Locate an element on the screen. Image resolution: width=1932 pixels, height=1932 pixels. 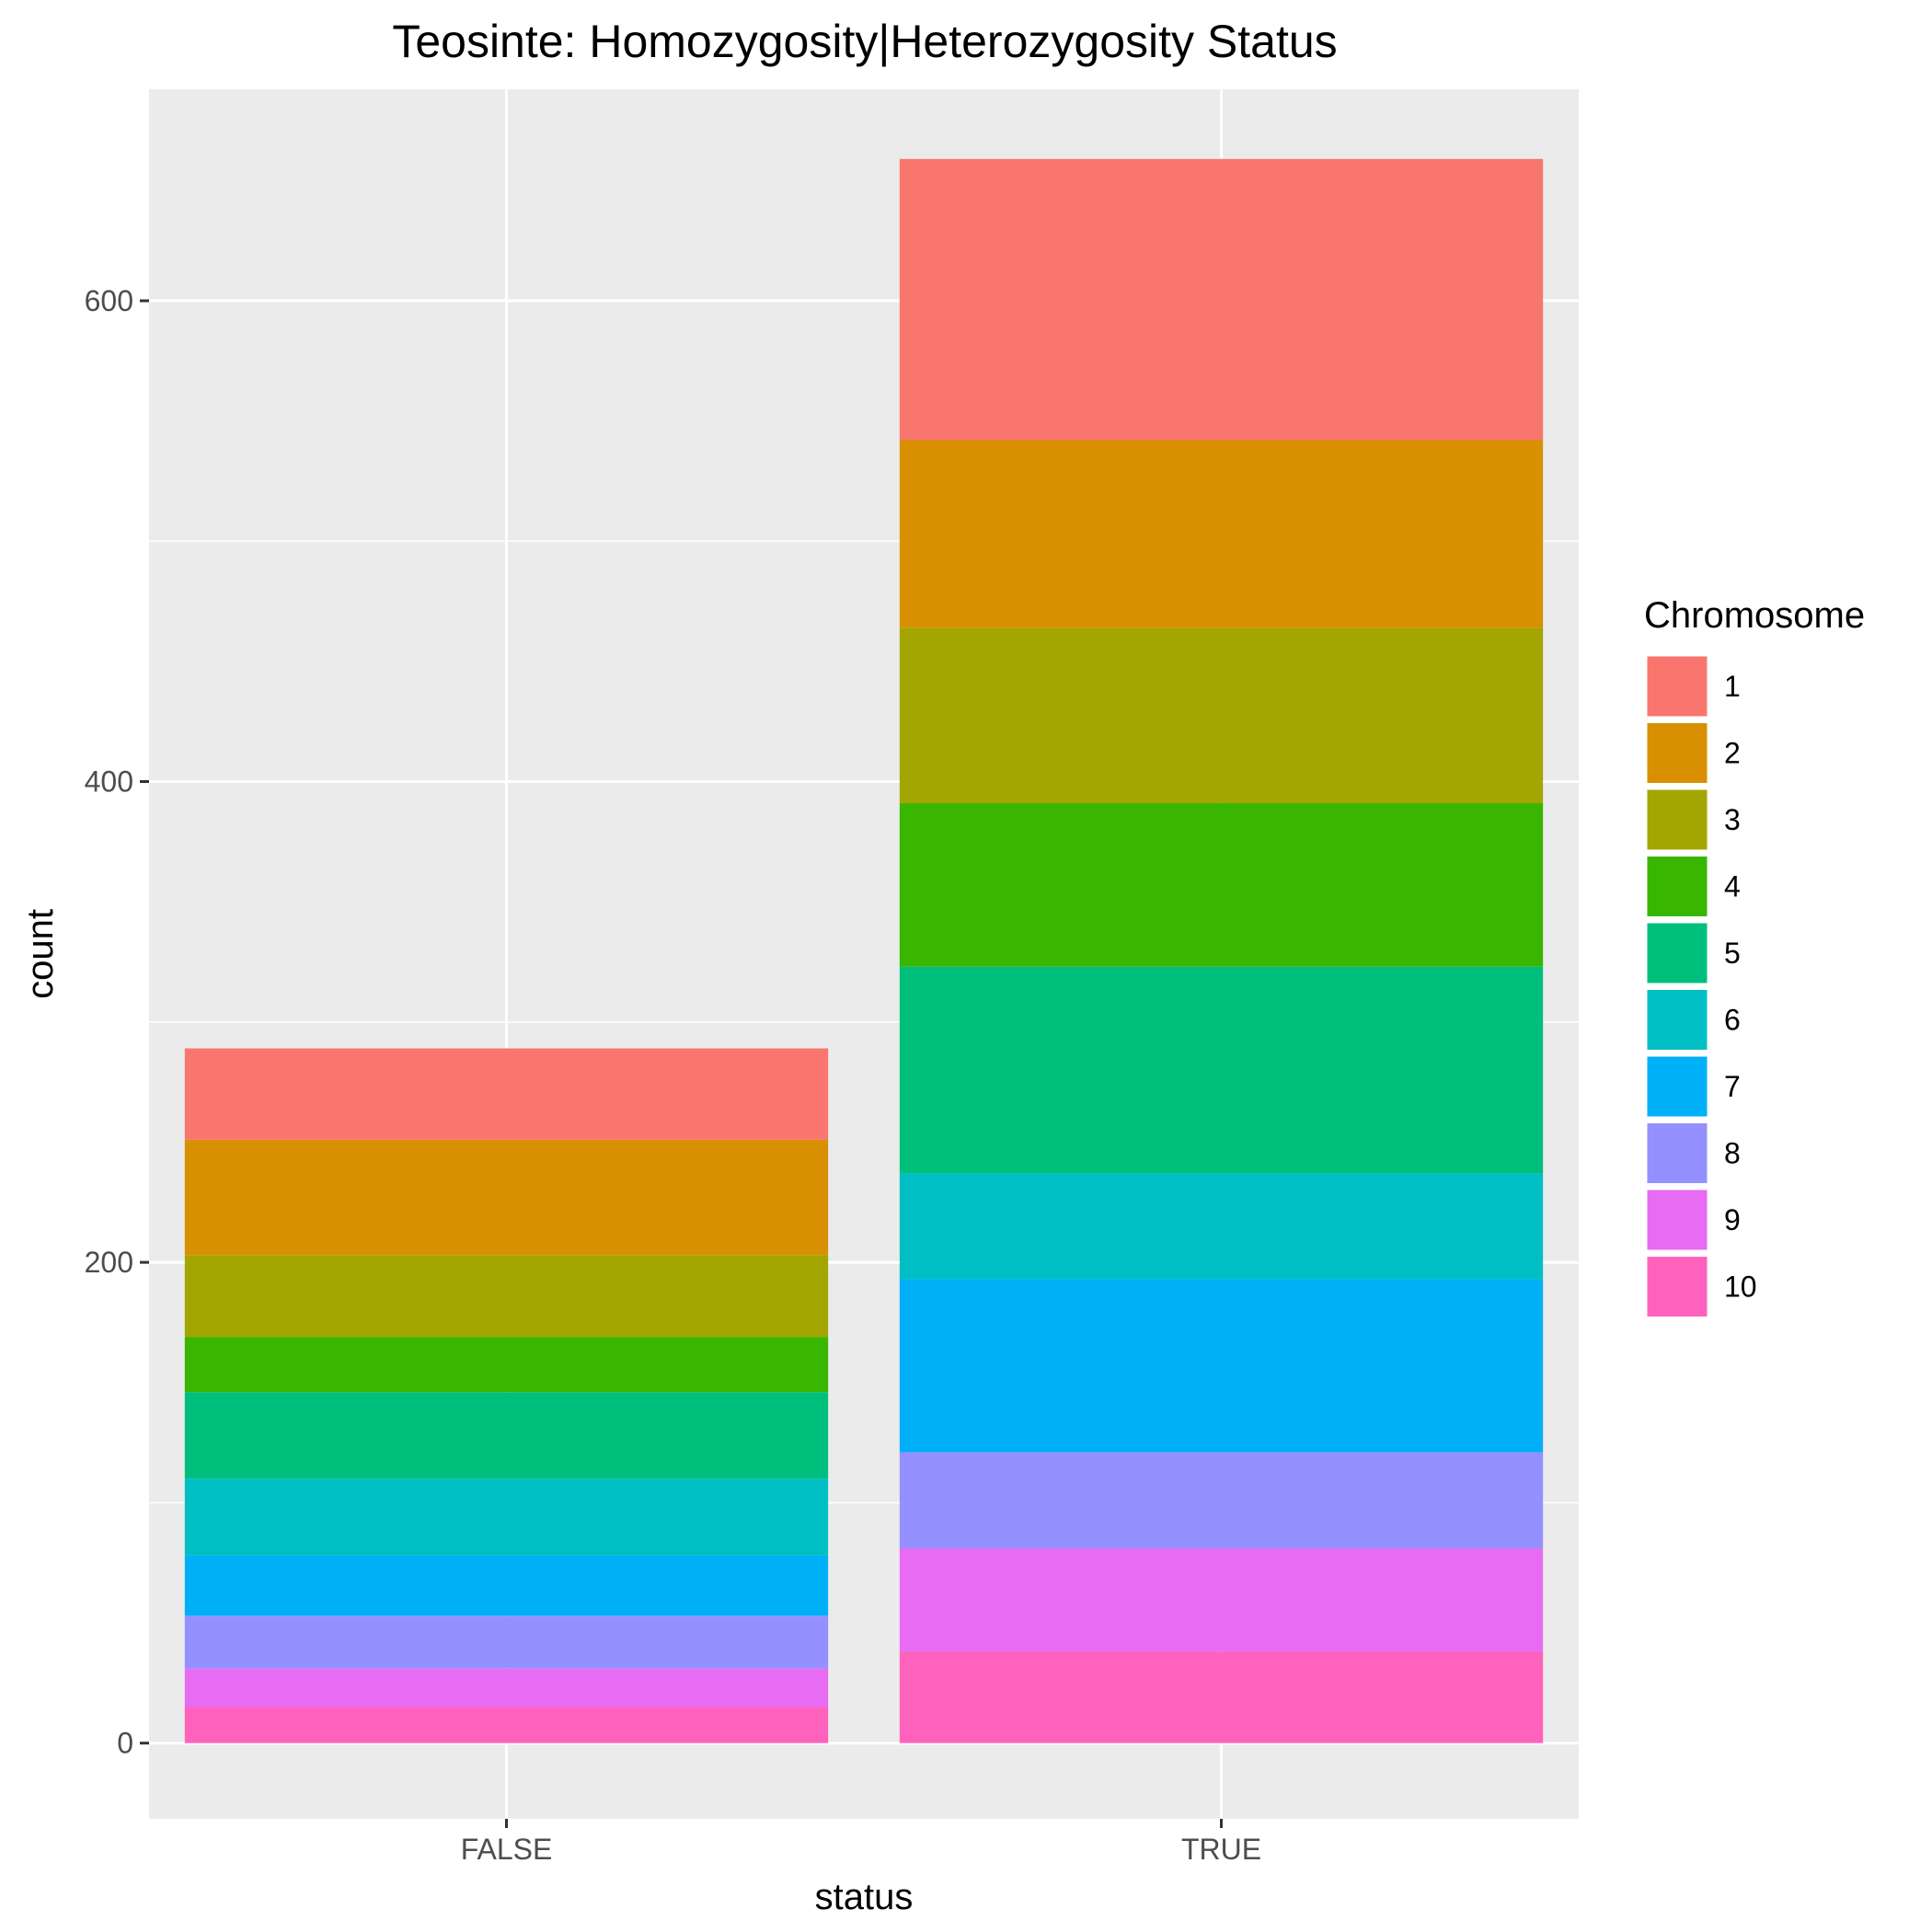
y-axis: 0 200 400 600 is located at coordinates (117, 1022).